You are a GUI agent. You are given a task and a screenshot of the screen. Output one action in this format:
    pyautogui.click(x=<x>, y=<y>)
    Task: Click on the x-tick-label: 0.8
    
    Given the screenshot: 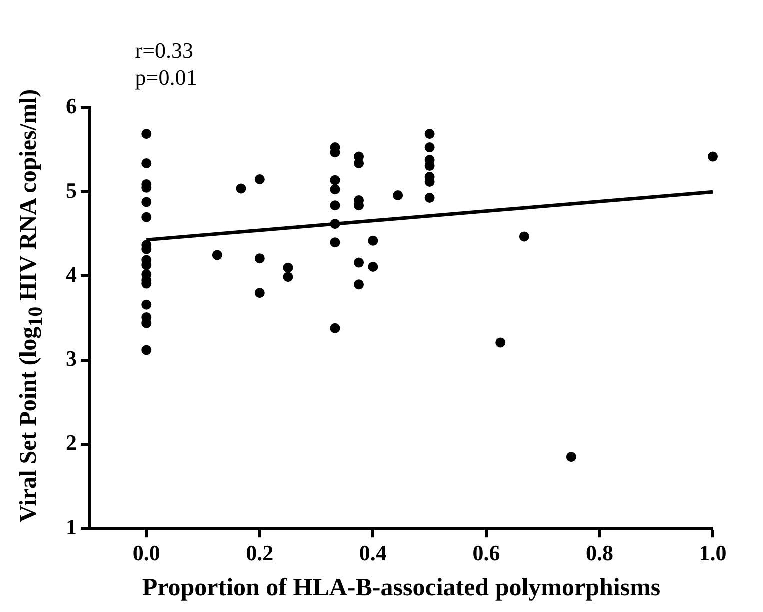 What is the action you would take?
    pyautogui.click(x=600, y=553)
    